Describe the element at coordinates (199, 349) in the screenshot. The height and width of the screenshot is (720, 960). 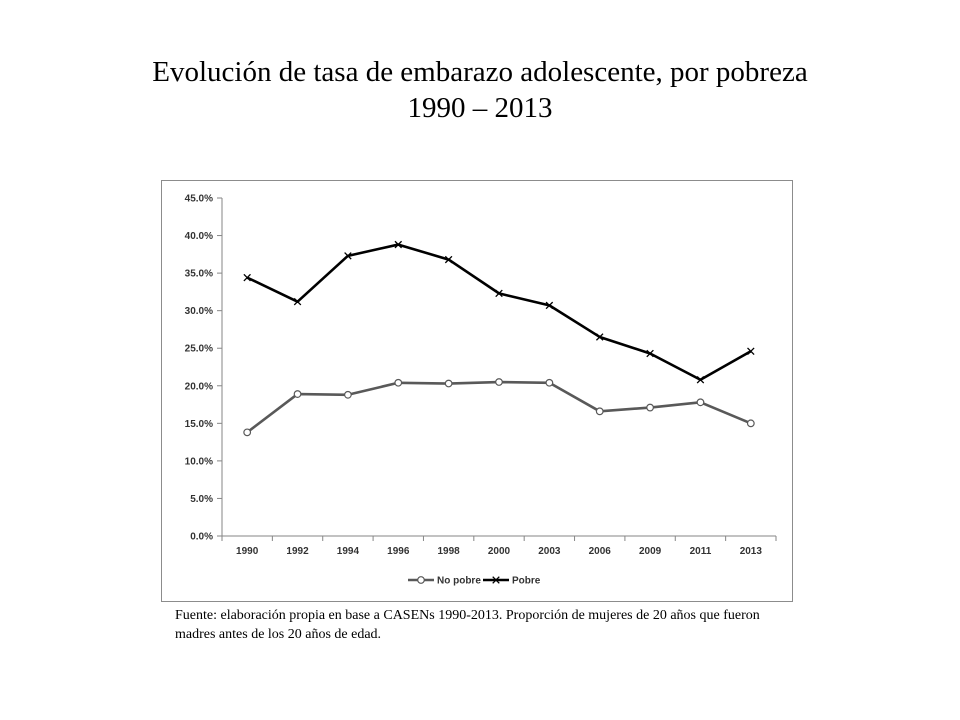
I see `y-tick-label: 25.0%` at that location.